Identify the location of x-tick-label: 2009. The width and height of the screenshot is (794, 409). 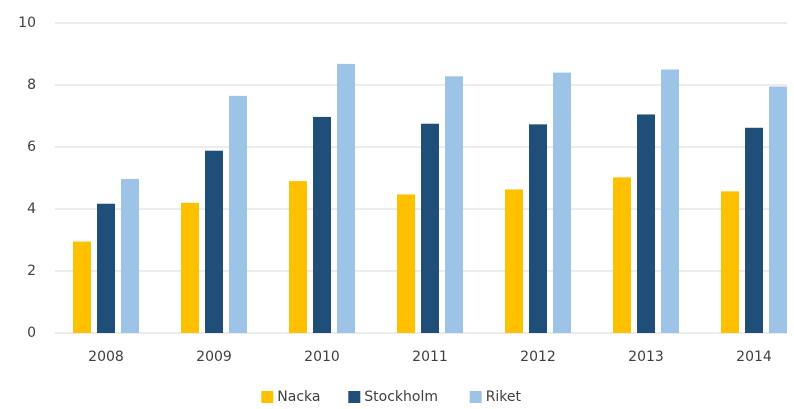
(214, 357).